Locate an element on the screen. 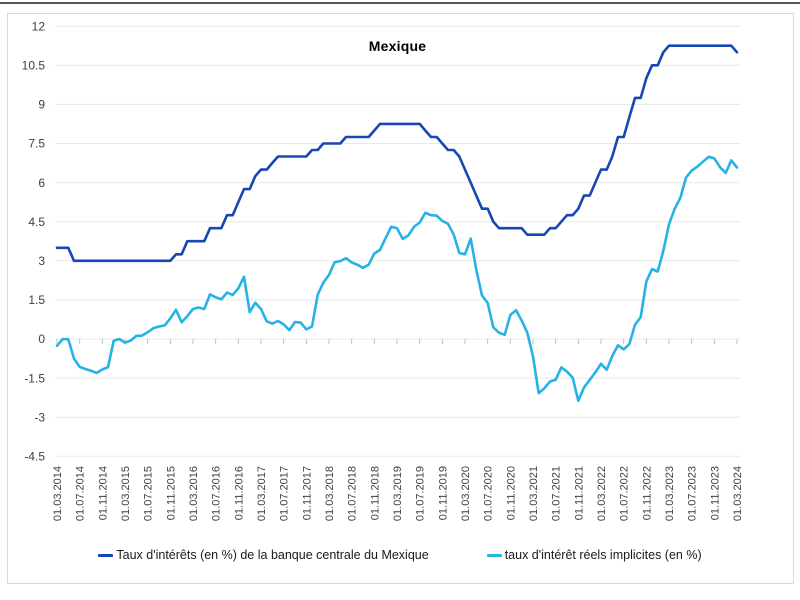 The image size is (800, 600). top-edge-line is located at coordinates (400, 3).